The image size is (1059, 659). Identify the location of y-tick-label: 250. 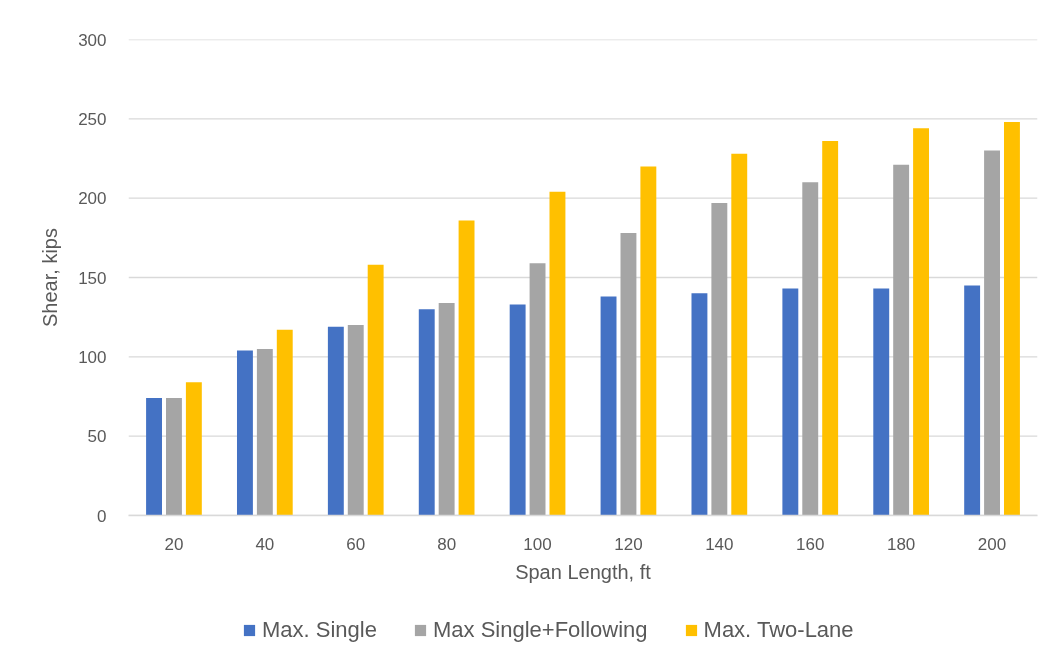
(92, 119).